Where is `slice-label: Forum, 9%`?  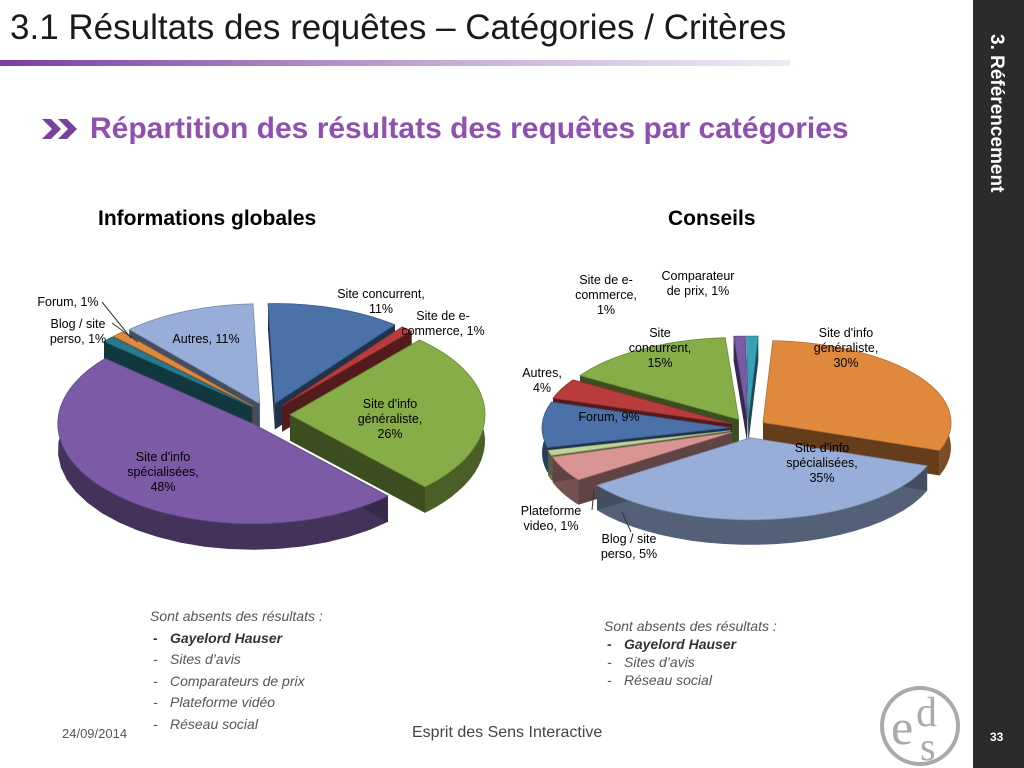
slice-label: Forum, 9% is located at coordinates (608, 417).